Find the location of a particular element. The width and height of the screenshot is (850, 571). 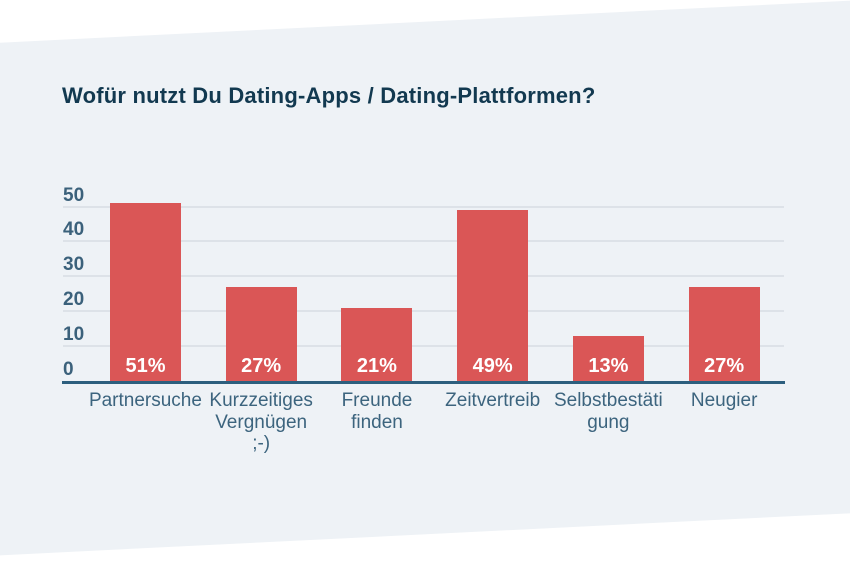

bar-value-label: 21% is located at coordinates (376, 366).